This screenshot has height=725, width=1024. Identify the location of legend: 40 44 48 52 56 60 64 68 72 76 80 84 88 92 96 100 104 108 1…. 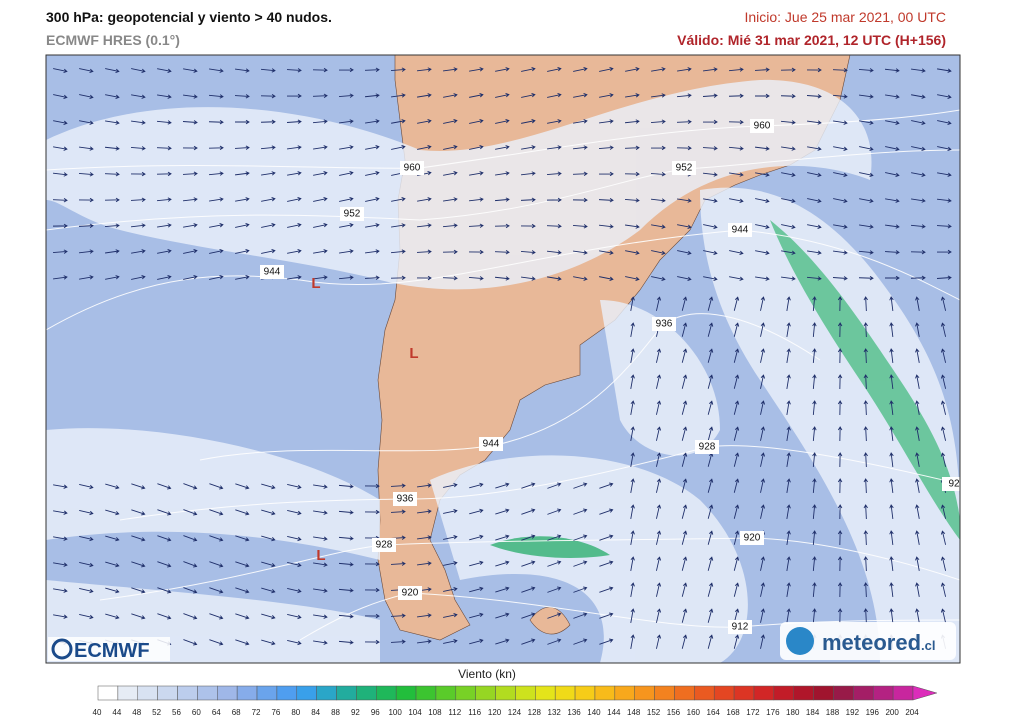
(515, 701).